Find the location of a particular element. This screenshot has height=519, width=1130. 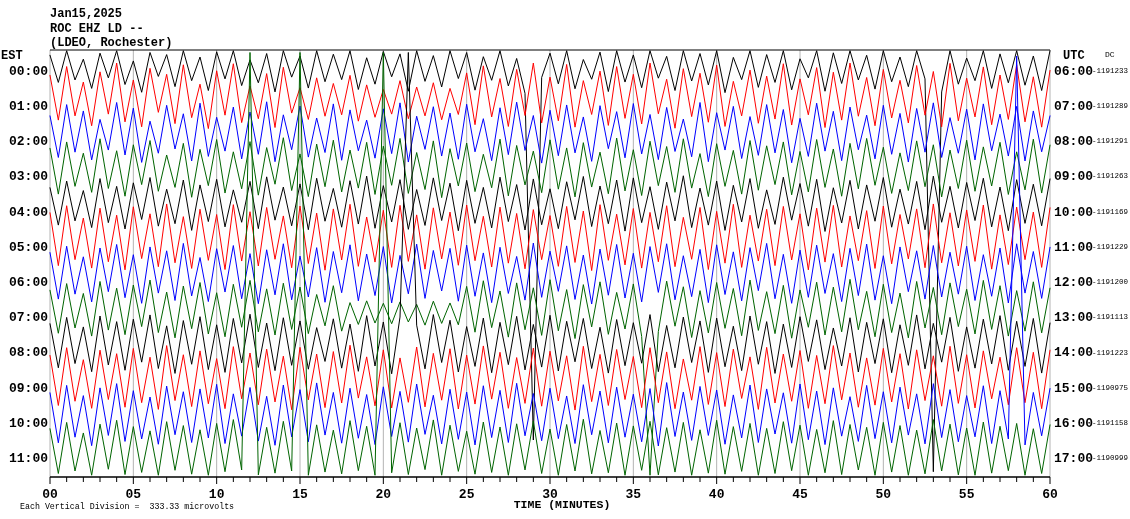

y2-tick-label: 06:00 is located at coordinates (1074, 71).